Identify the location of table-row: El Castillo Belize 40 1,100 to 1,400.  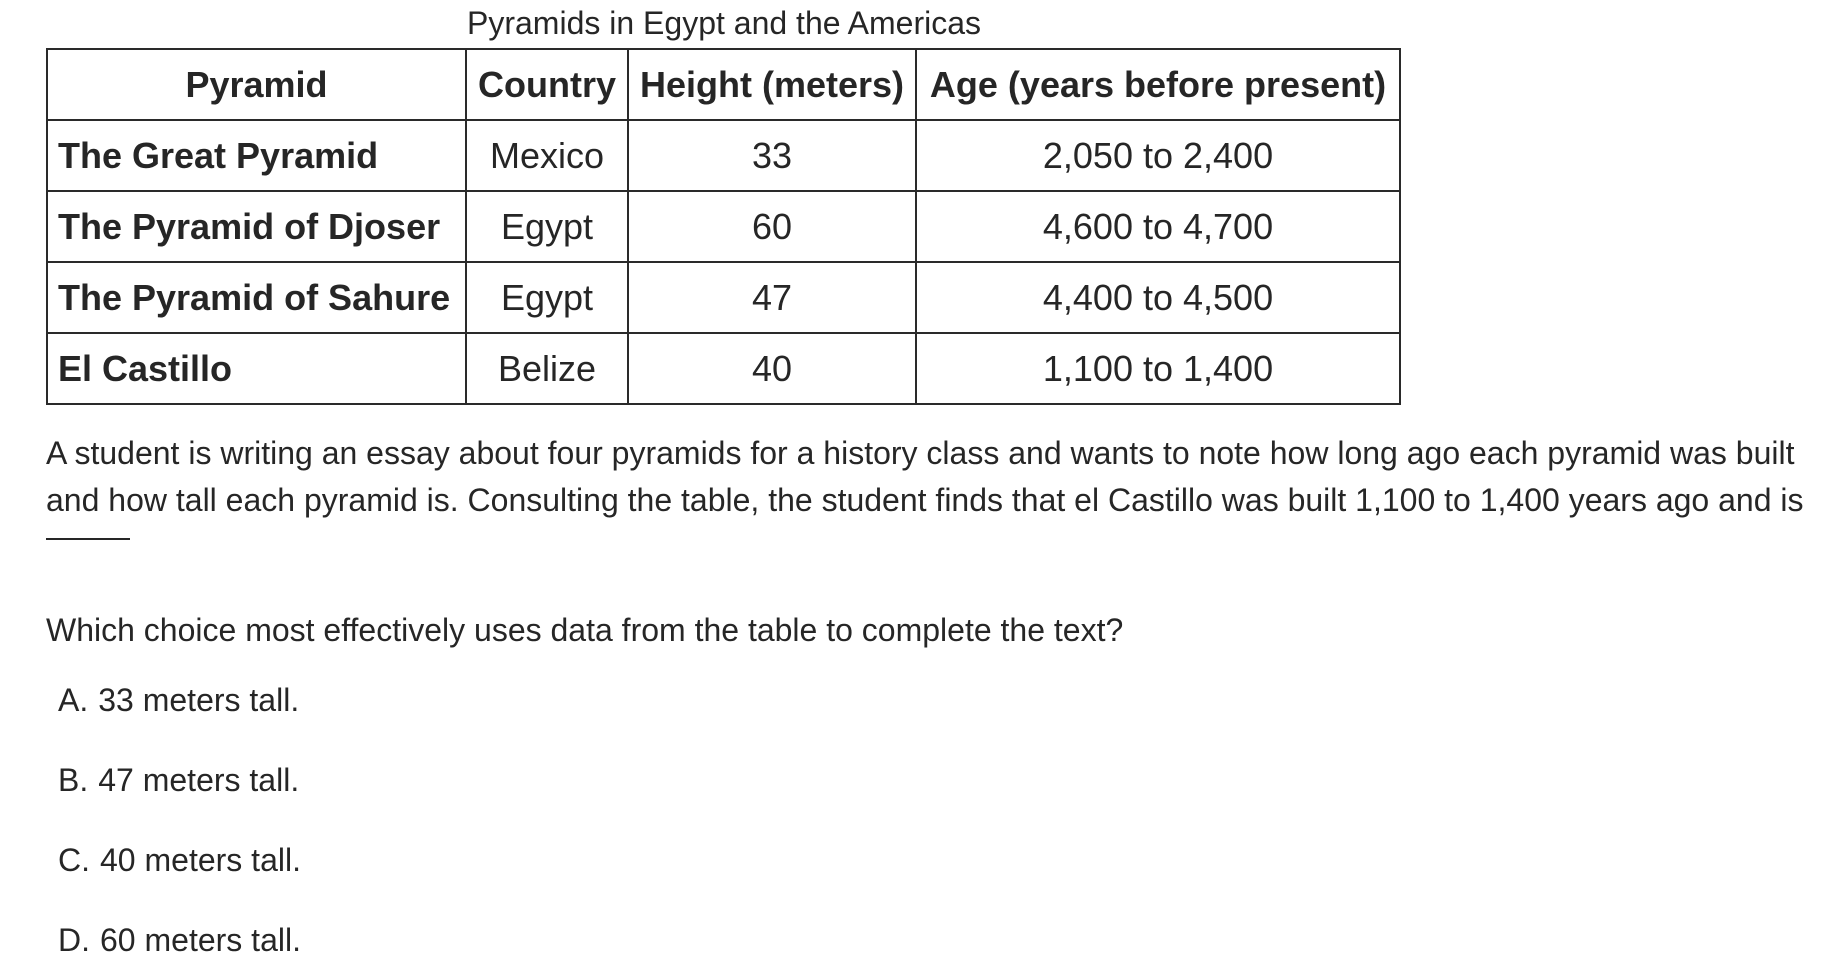
(723, 368).